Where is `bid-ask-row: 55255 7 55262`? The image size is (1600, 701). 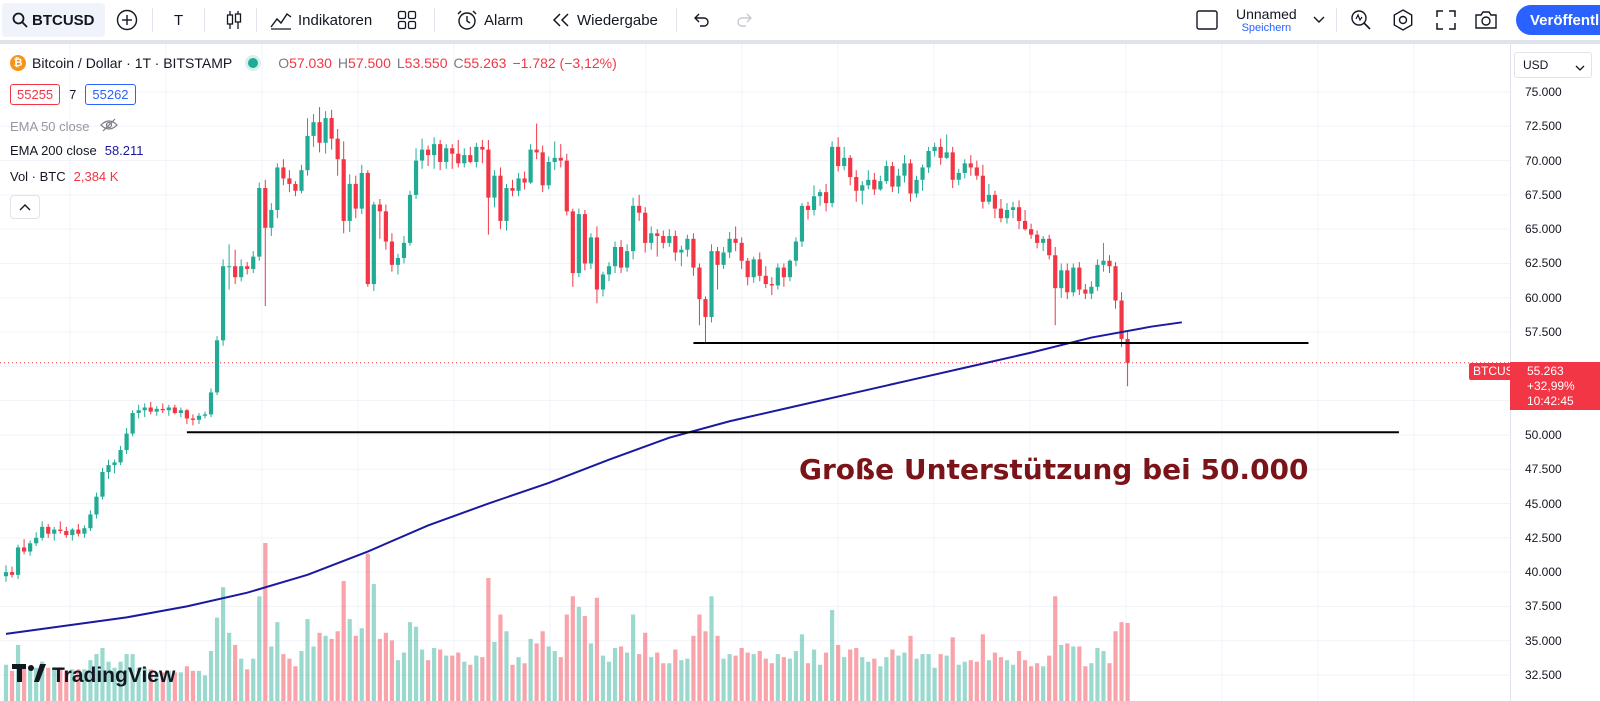
bid-ask-row: 55255 7 55262 is located at coordinates (73, 94).